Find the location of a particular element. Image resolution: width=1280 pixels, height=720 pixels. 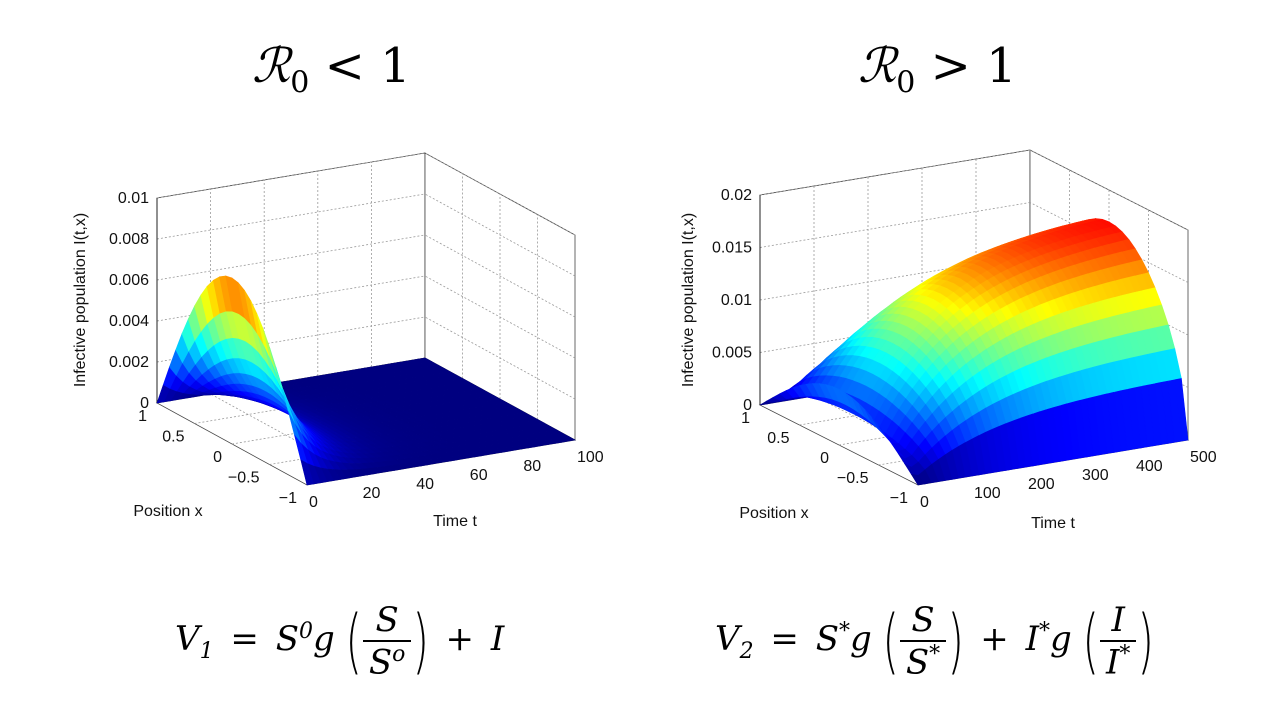

t-tick-label: 80 is located at coordinates (532, 466).